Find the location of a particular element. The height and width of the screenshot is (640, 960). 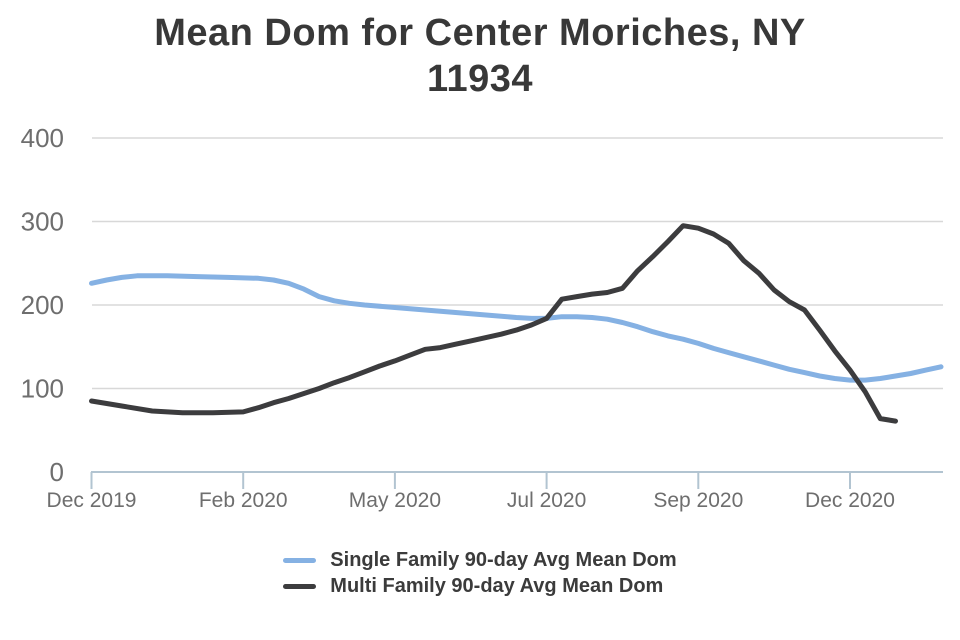

y-axis-label: 0 is located at coordinates (57, 472).